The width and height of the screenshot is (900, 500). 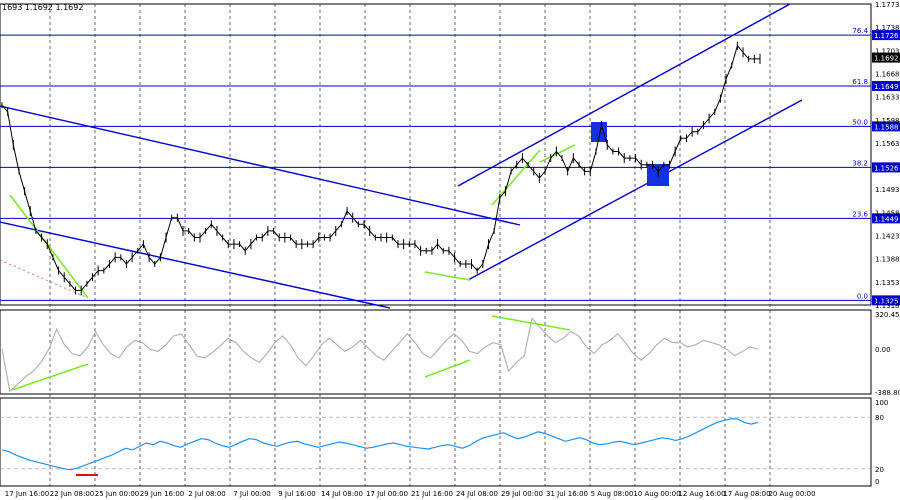 What do you see at coordinates (887, 213) in the screenshot?
I see `price-tick-label: 1.1458` at bounding box center [887, 213].